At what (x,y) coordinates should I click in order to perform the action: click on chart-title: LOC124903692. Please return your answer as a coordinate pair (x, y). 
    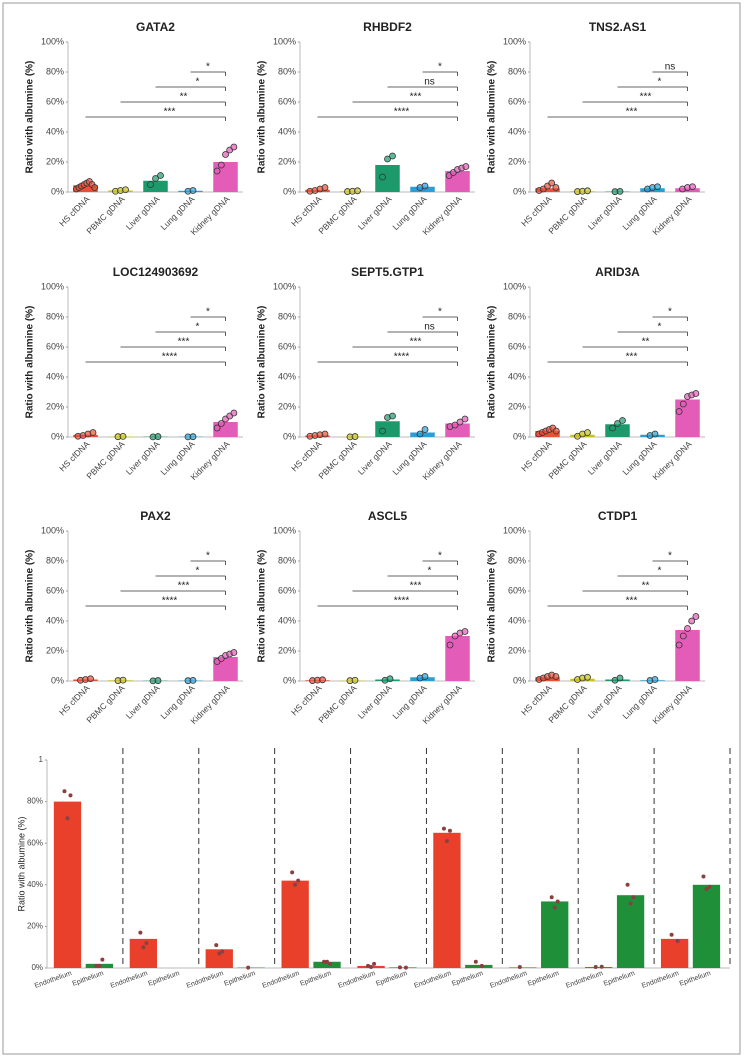
    Looking at the image, I should click on (156, 272).